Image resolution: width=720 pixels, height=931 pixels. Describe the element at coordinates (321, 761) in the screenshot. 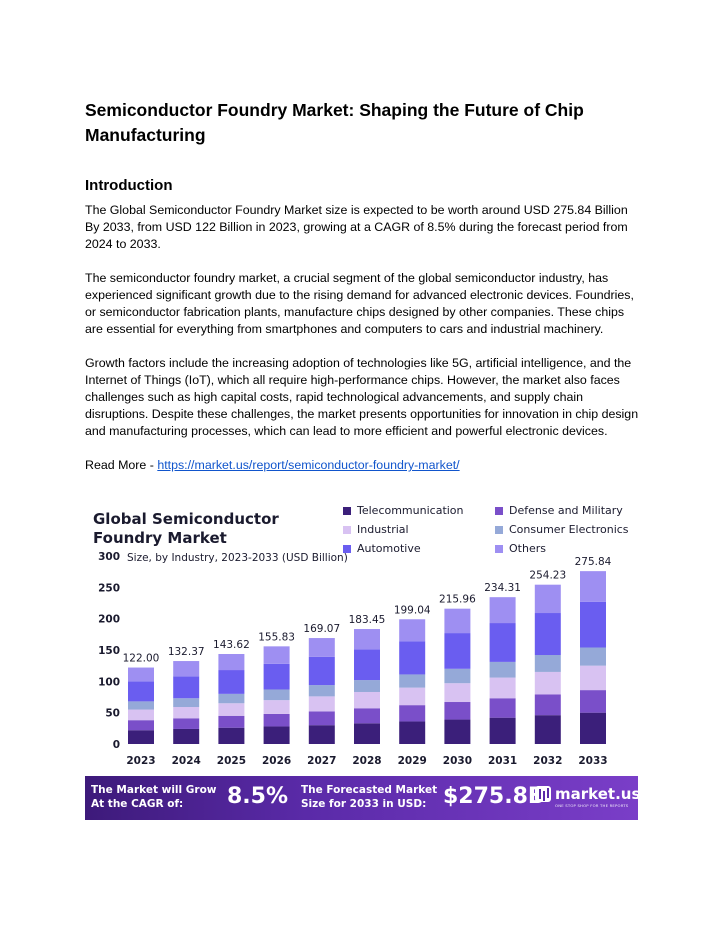

I see `x-tick-label: 2027` at that location.